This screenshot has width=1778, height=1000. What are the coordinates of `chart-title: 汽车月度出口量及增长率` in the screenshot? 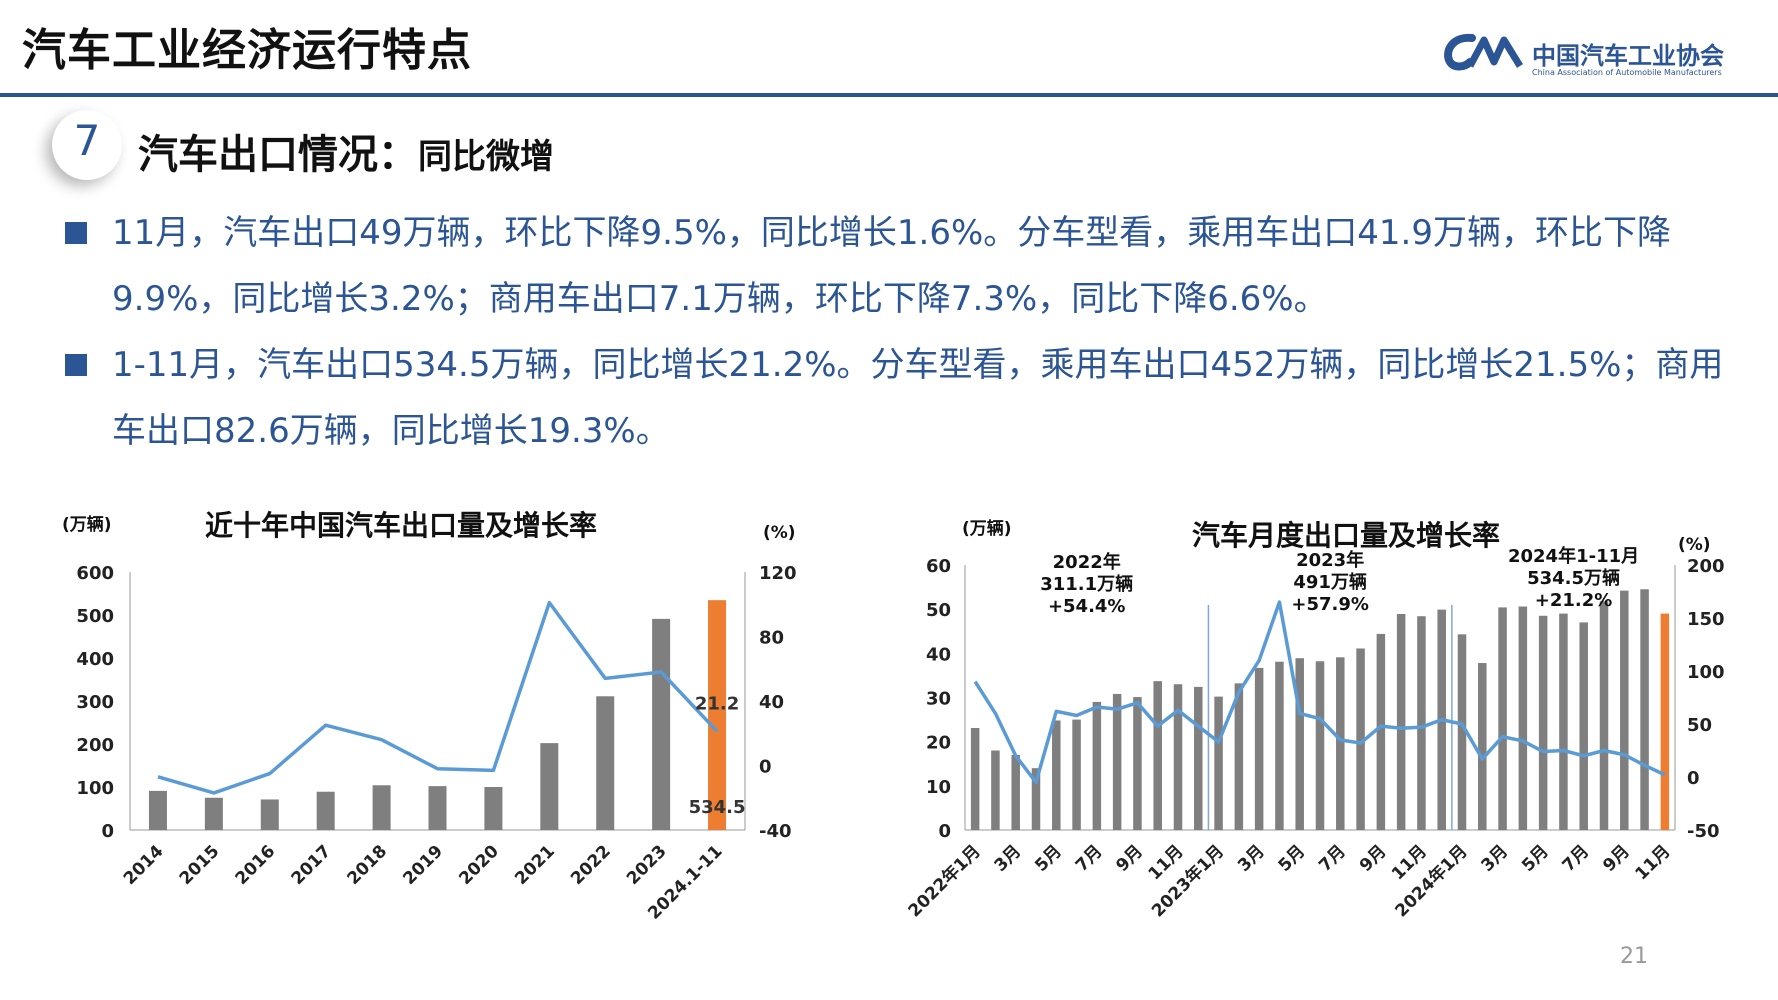 It's located at (1346, 535).